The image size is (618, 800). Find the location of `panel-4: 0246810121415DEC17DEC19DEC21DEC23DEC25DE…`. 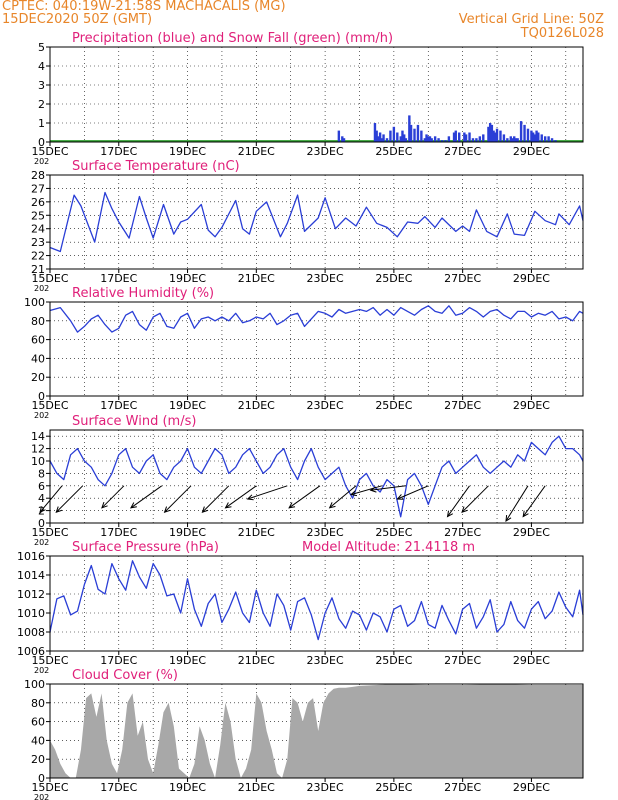

panel-4: 0246810121415DEC17DEC19DEC21DEC23DEC25DE… is located at coordinates (307, 480).